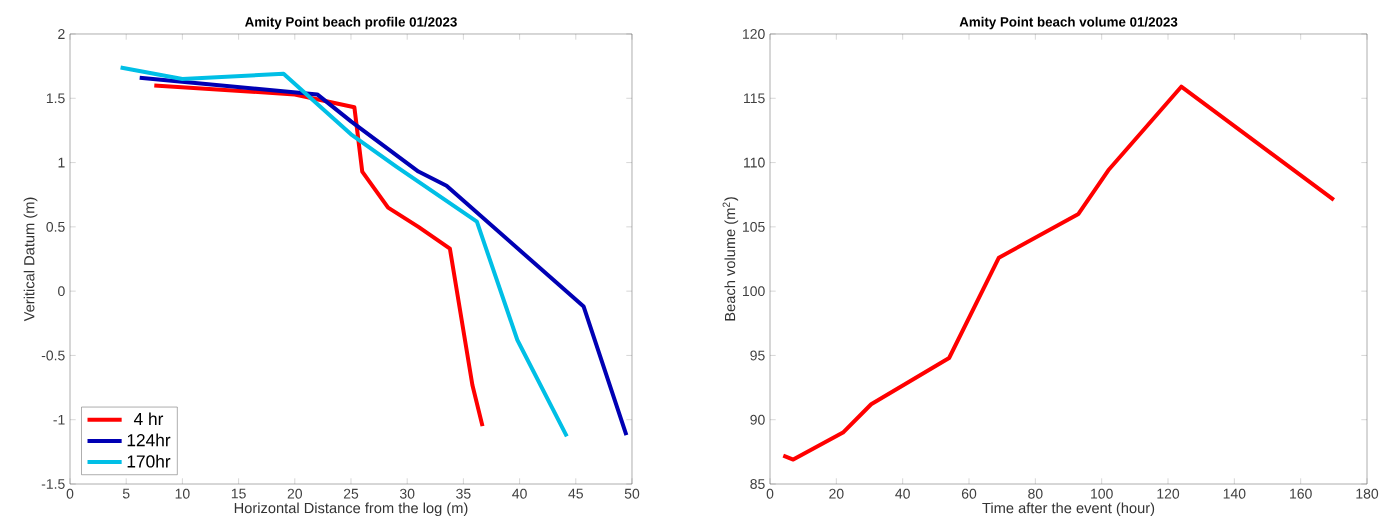 The width and height of the screenshot is (1385, 532). What do you see at coordinates (1068, 23) in the screenshot?
I see `chart-title: Amity Point beach volume 01/2023` at bounding box center [1068, 23].